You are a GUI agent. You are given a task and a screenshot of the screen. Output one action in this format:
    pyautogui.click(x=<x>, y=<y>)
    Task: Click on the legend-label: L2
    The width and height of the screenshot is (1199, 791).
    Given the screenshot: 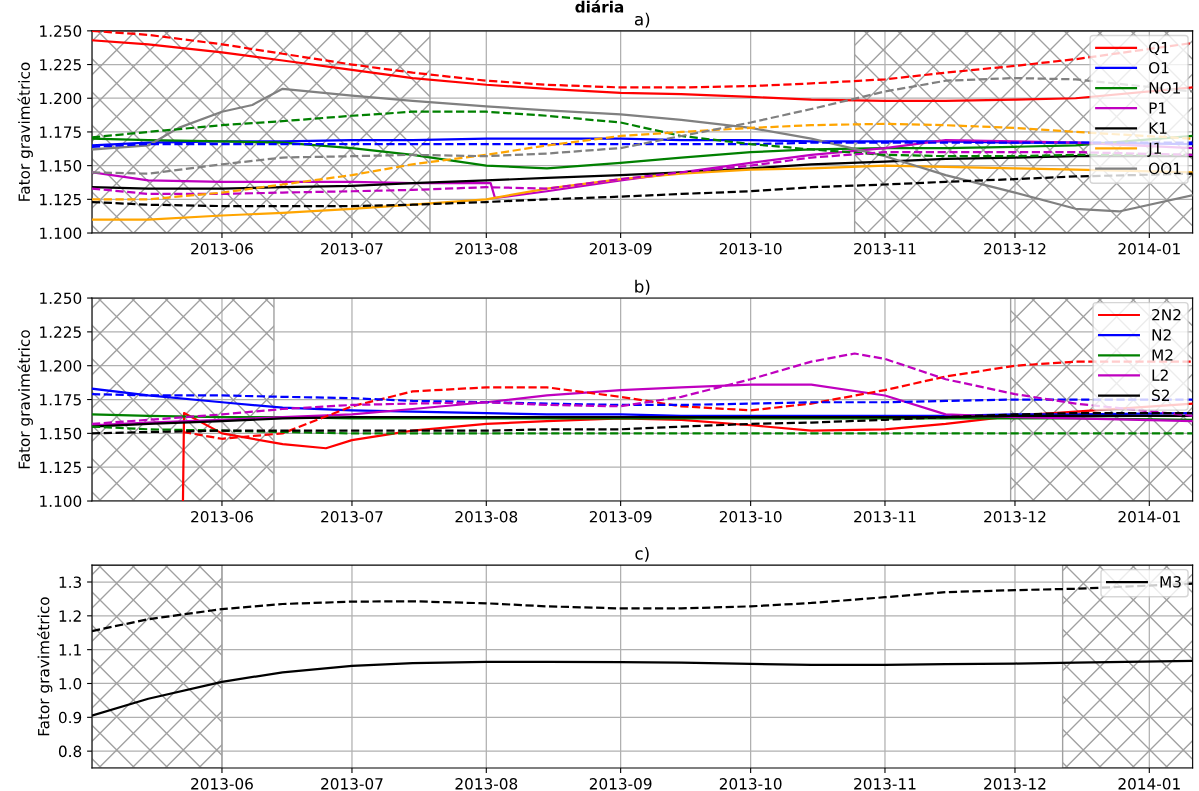 What is the action you would take?
    pyautogui.click(x=1160, y=375)
    